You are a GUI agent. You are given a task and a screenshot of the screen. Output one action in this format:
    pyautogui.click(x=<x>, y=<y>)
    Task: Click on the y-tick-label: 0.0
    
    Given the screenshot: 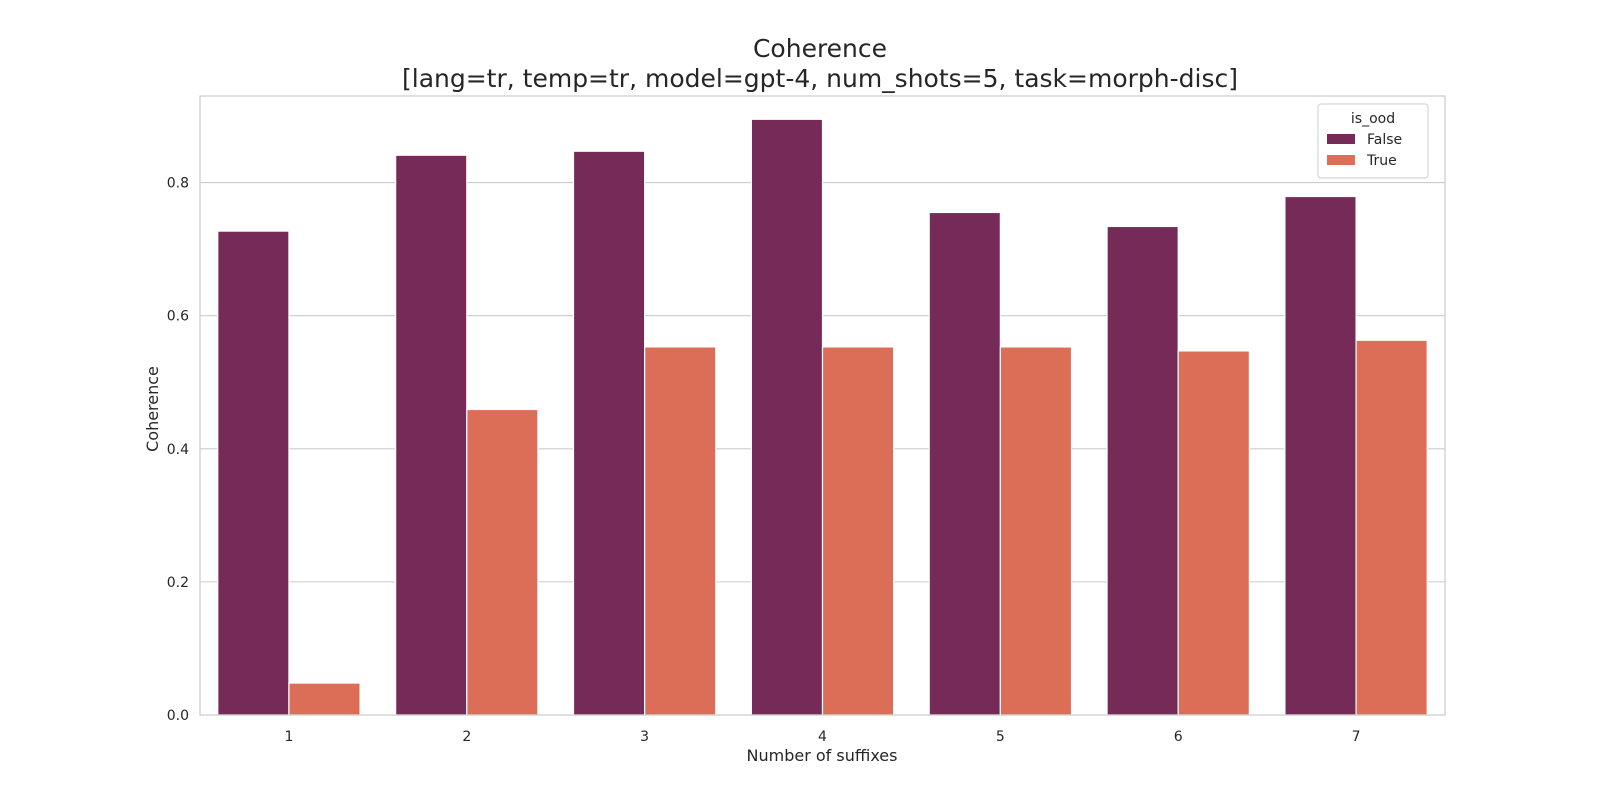 What is the action you would take?
    pyautogui.click(x=178, y=716)
    